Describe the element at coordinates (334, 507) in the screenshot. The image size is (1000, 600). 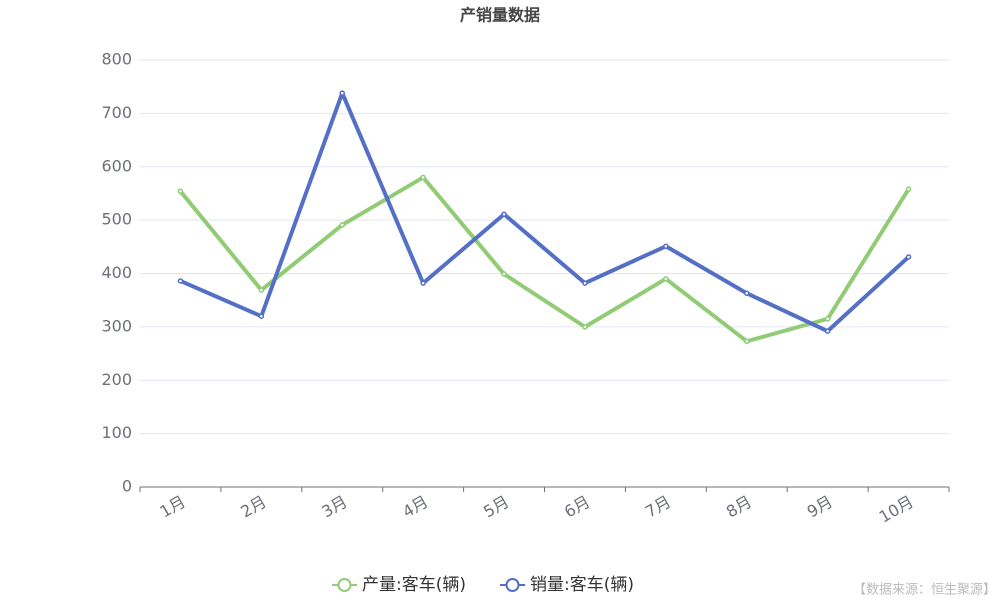
I see `x-tick-label: 3月` at that location.